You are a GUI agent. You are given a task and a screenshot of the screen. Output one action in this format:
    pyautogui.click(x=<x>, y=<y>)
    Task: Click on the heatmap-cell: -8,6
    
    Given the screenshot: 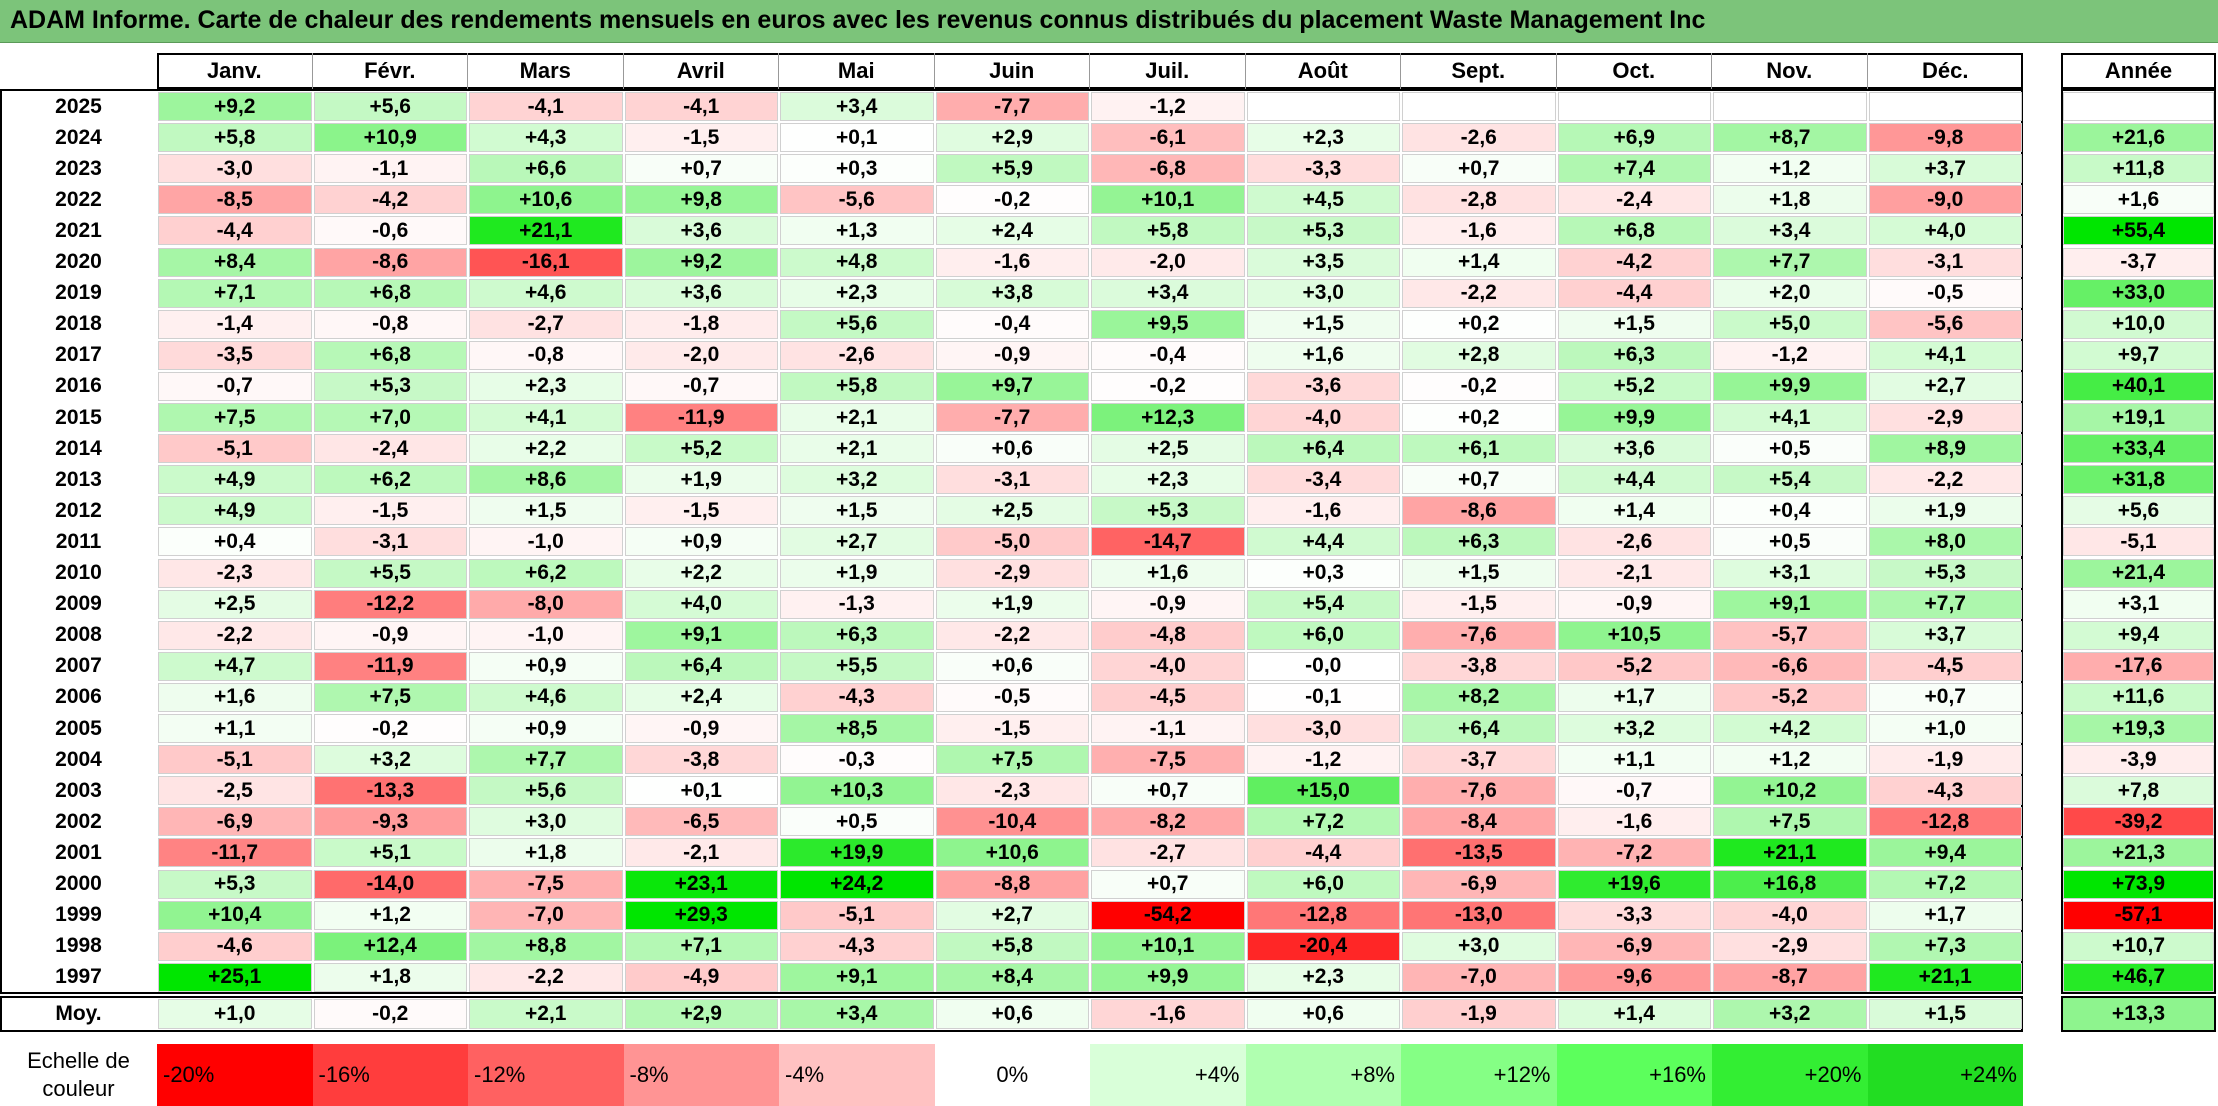 What is the action you would take?
    pyautogui.click(x=1479, y=511)
    